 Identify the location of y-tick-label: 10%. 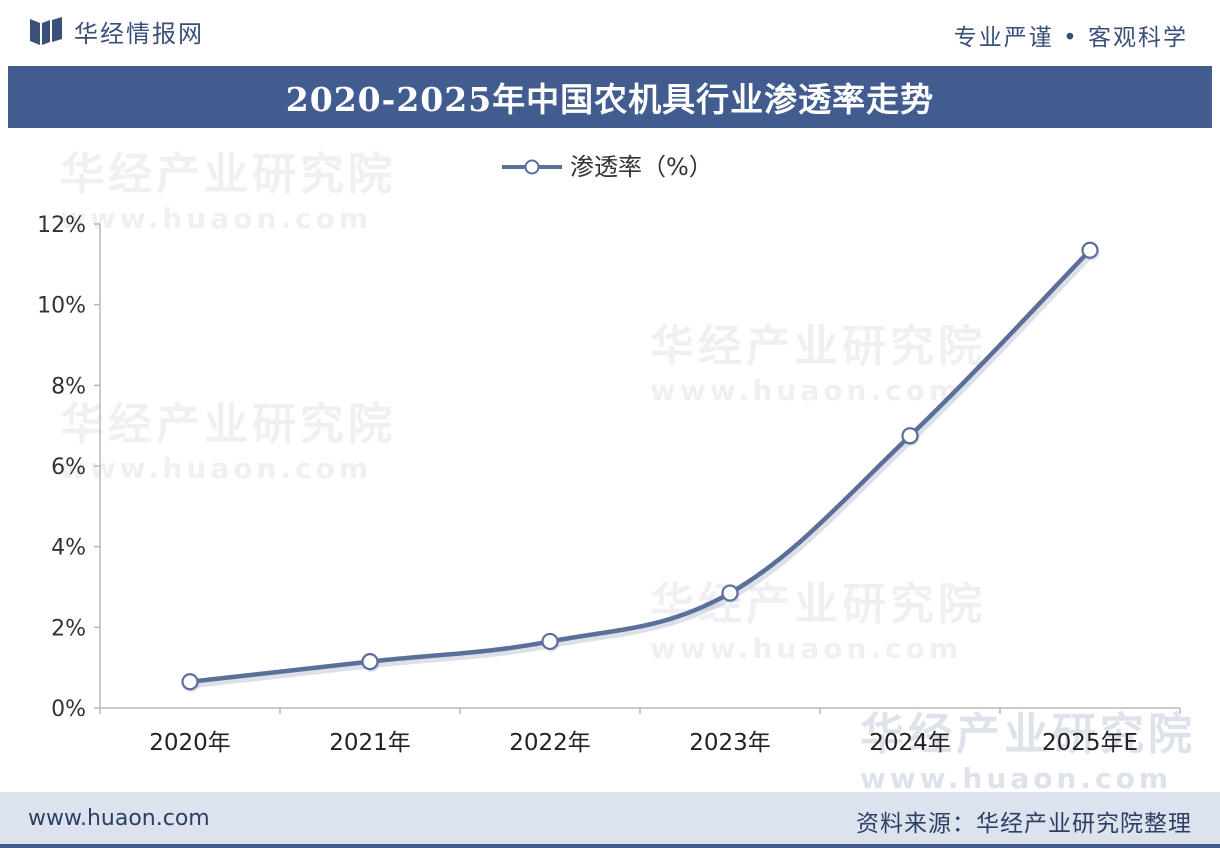
(61, 306).